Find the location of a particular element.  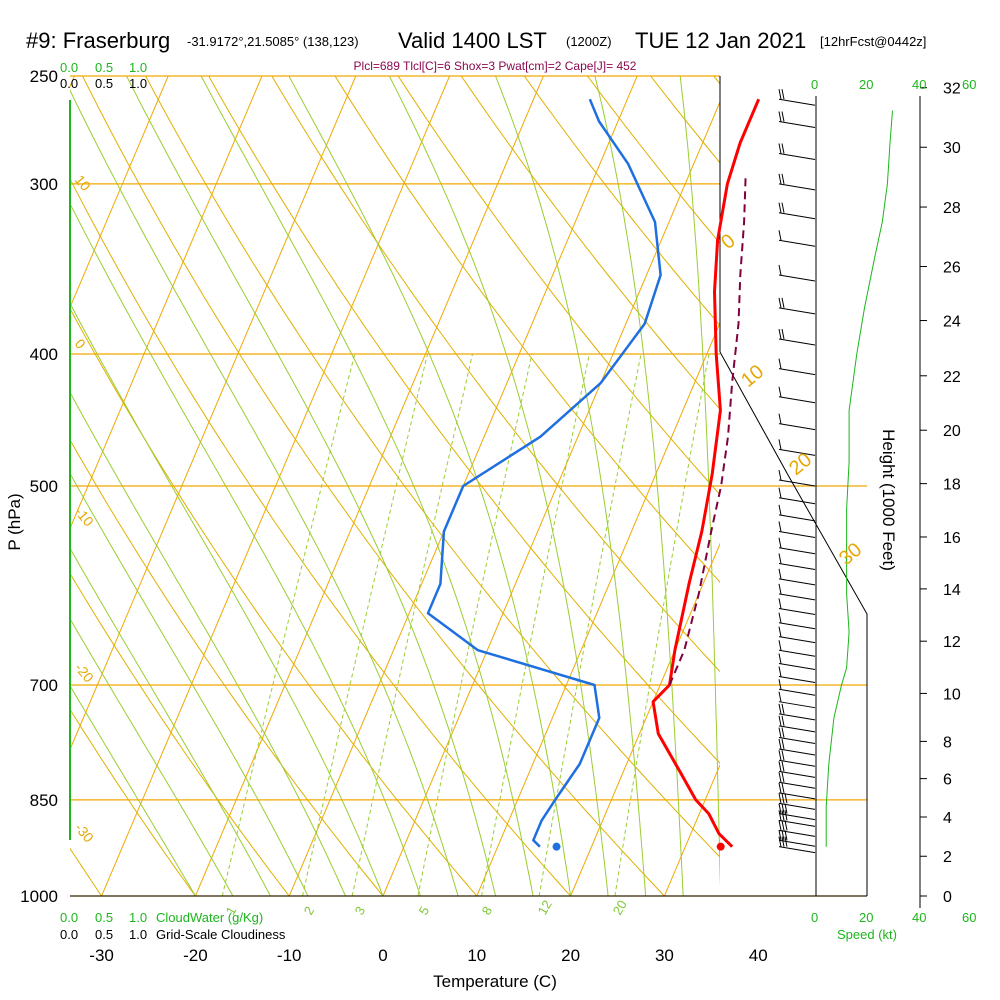

height-tick-label: 10 is located at coordinates (952, 694).